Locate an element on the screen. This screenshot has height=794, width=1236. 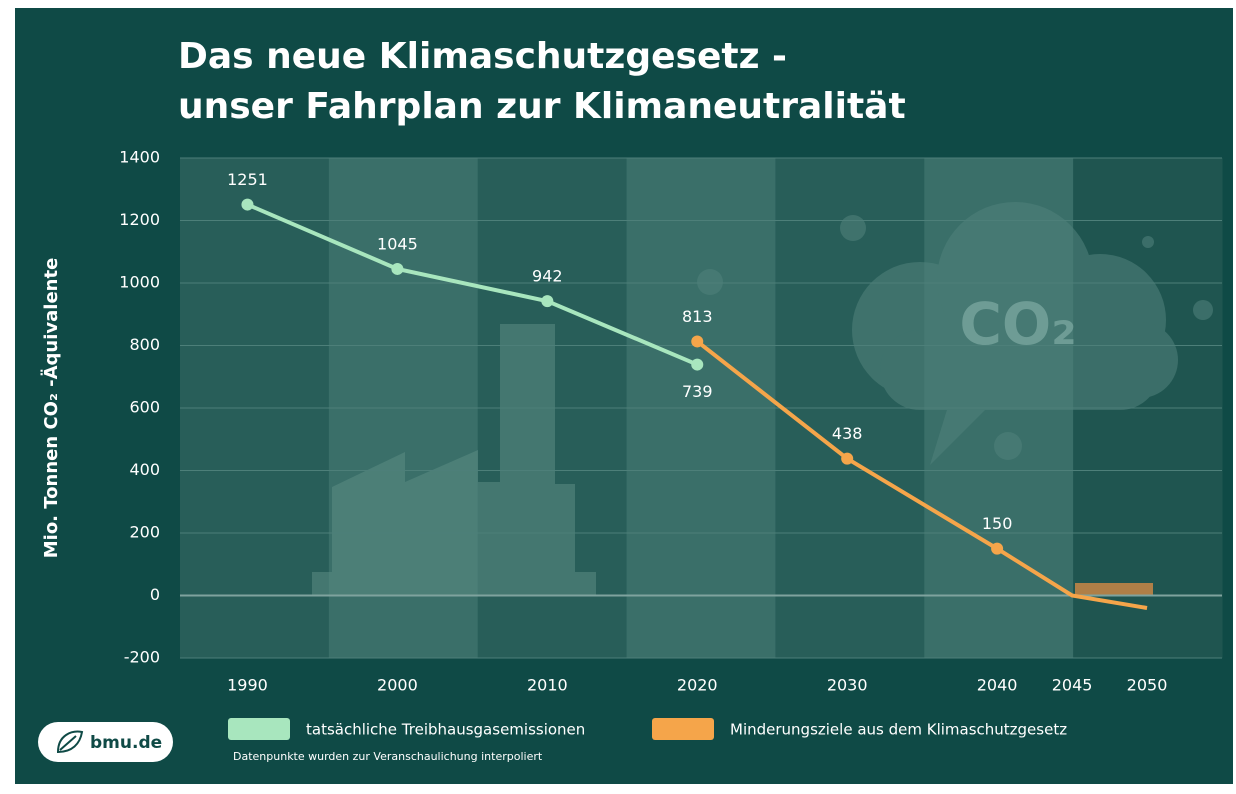
logo-icon is located at coordinates (70, 742).